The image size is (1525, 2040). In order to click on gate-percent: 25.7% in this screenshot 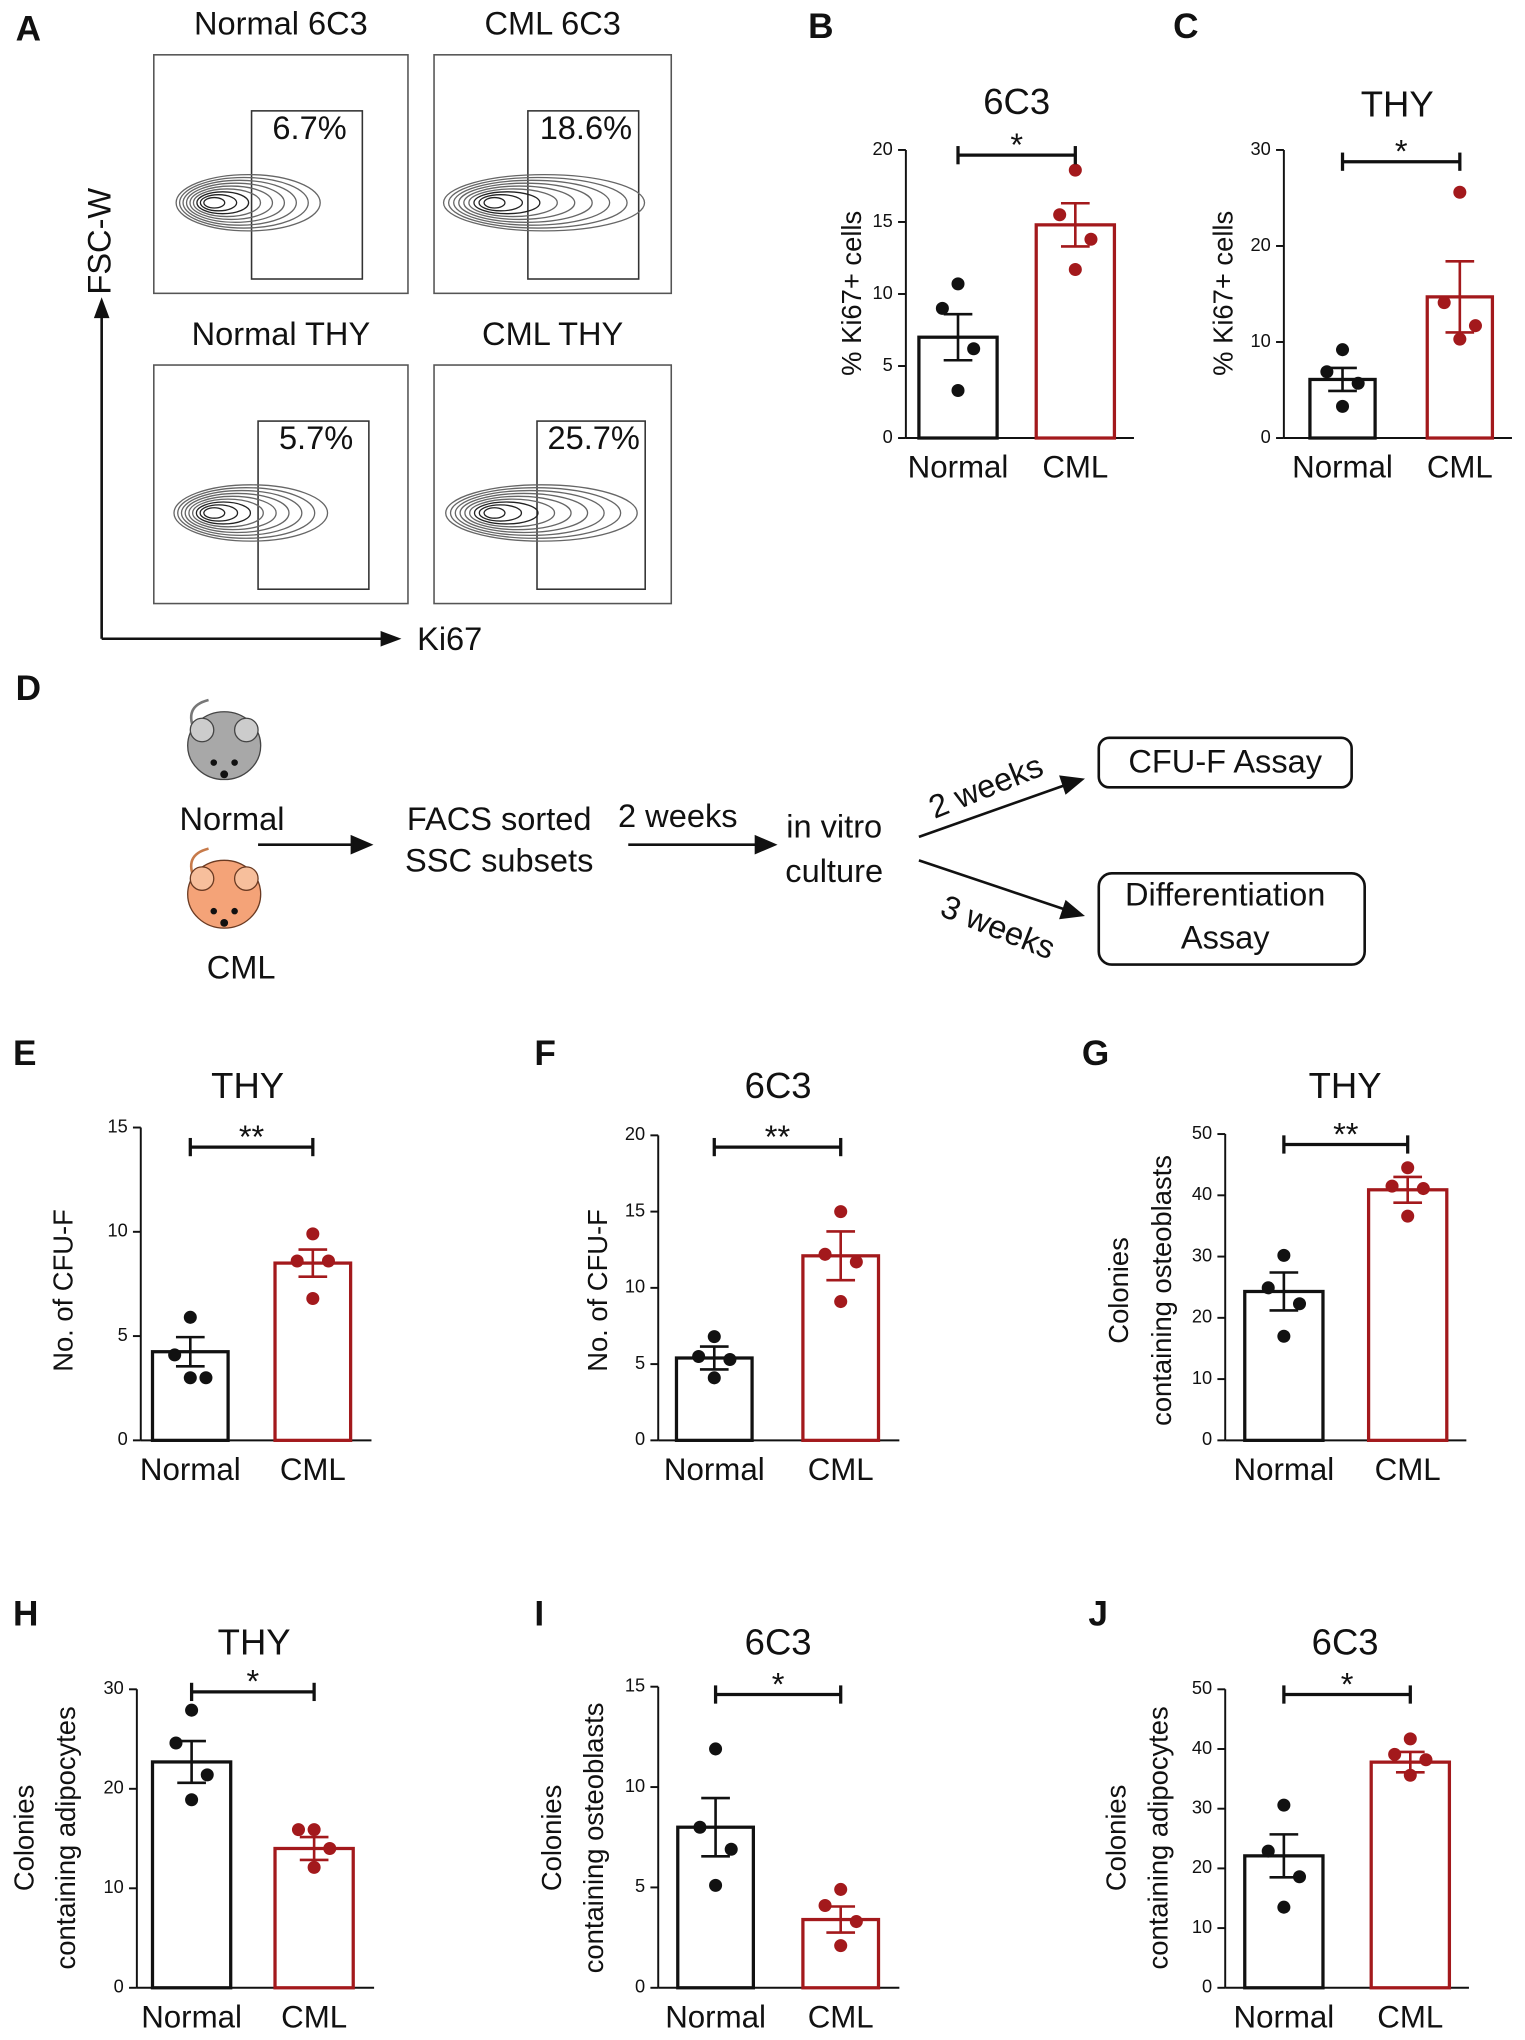, I will do `click(594, 438)`.